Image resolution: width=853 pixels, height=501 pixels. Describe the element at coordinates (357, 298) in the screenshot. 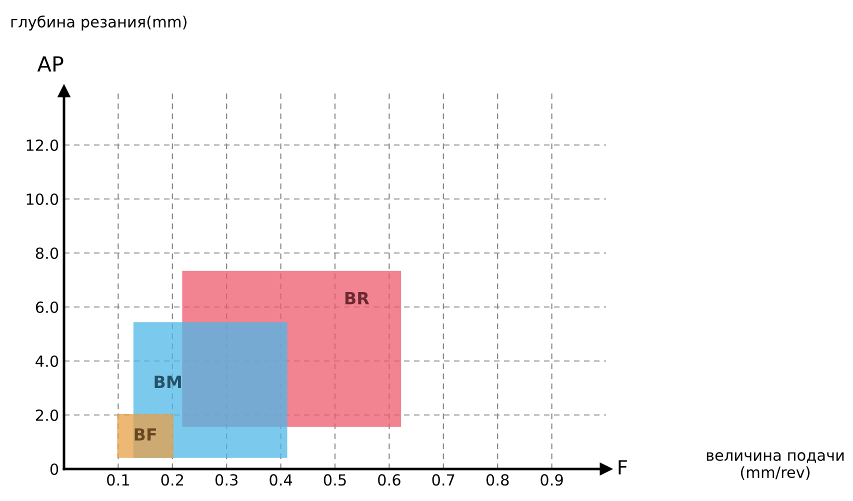

I see `series-label: BR` at that location.